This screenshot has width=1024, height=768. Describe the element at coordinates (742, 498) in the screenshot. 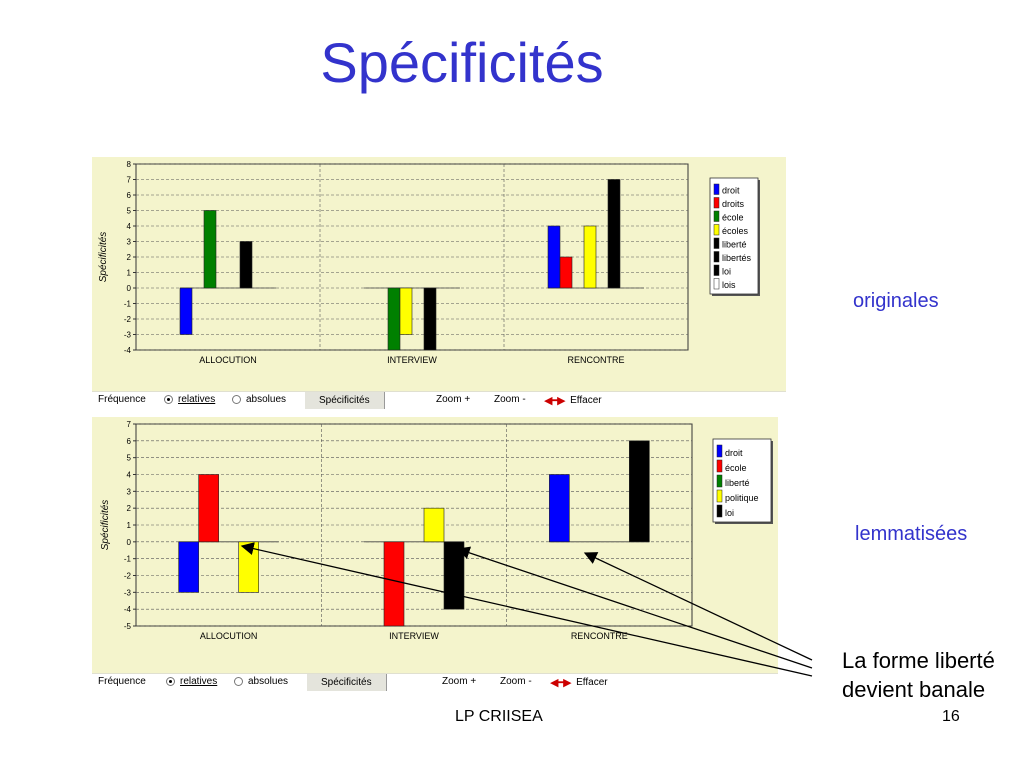

I see `legend-label: politique` at that location.